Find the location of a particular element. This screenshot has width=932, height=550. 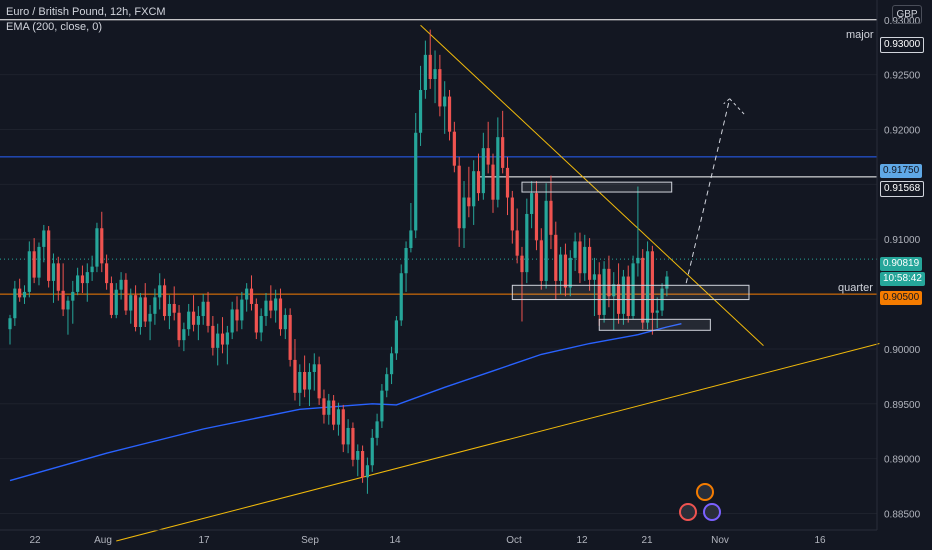

countdown-timer: 10:58:42 is located at coordinates (902, 279).